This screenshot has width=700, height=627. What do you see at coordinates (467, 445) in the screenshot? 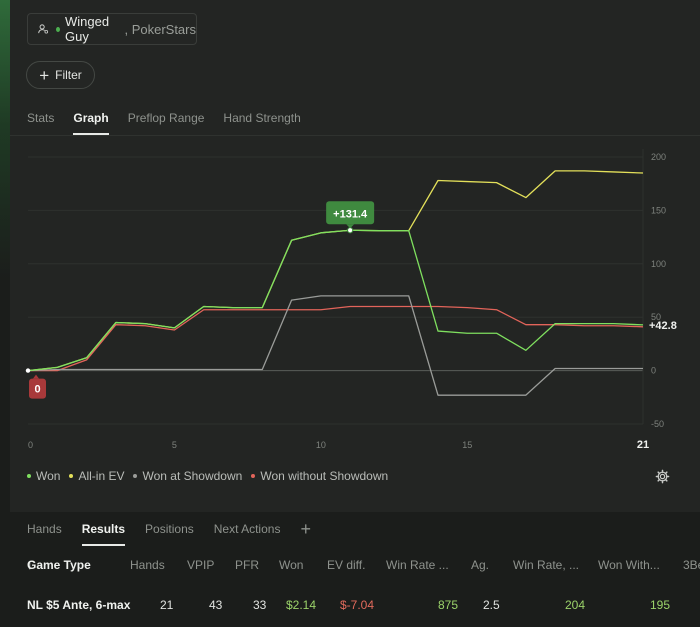
I see `x-tick-label: 15` at bounding box center [467, 445].